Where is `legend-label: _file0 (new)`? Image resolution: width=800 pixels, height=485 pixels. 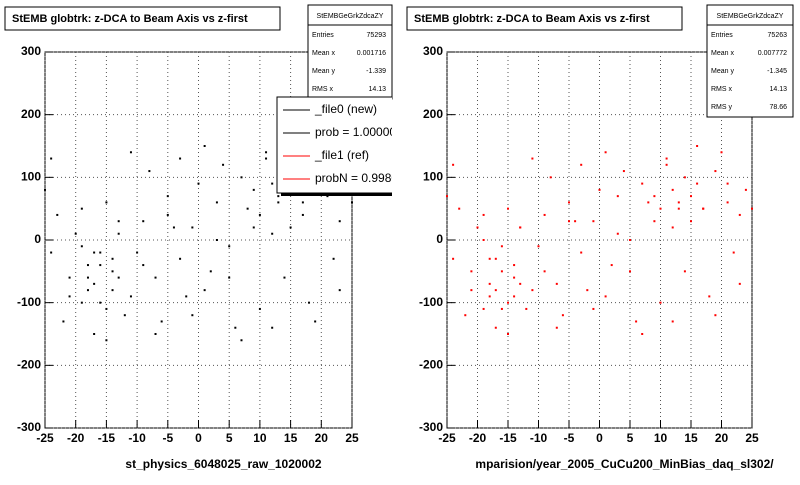
legend-label: _file0 (new) is located at coordinates (345, 109).